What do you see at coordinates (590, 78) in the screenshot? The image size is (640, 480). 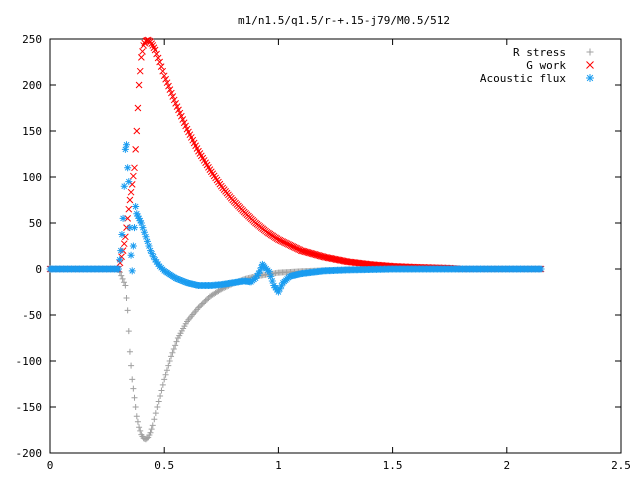 I see `legend-marker-acoustic-flux` at bounding box center [590, 78].